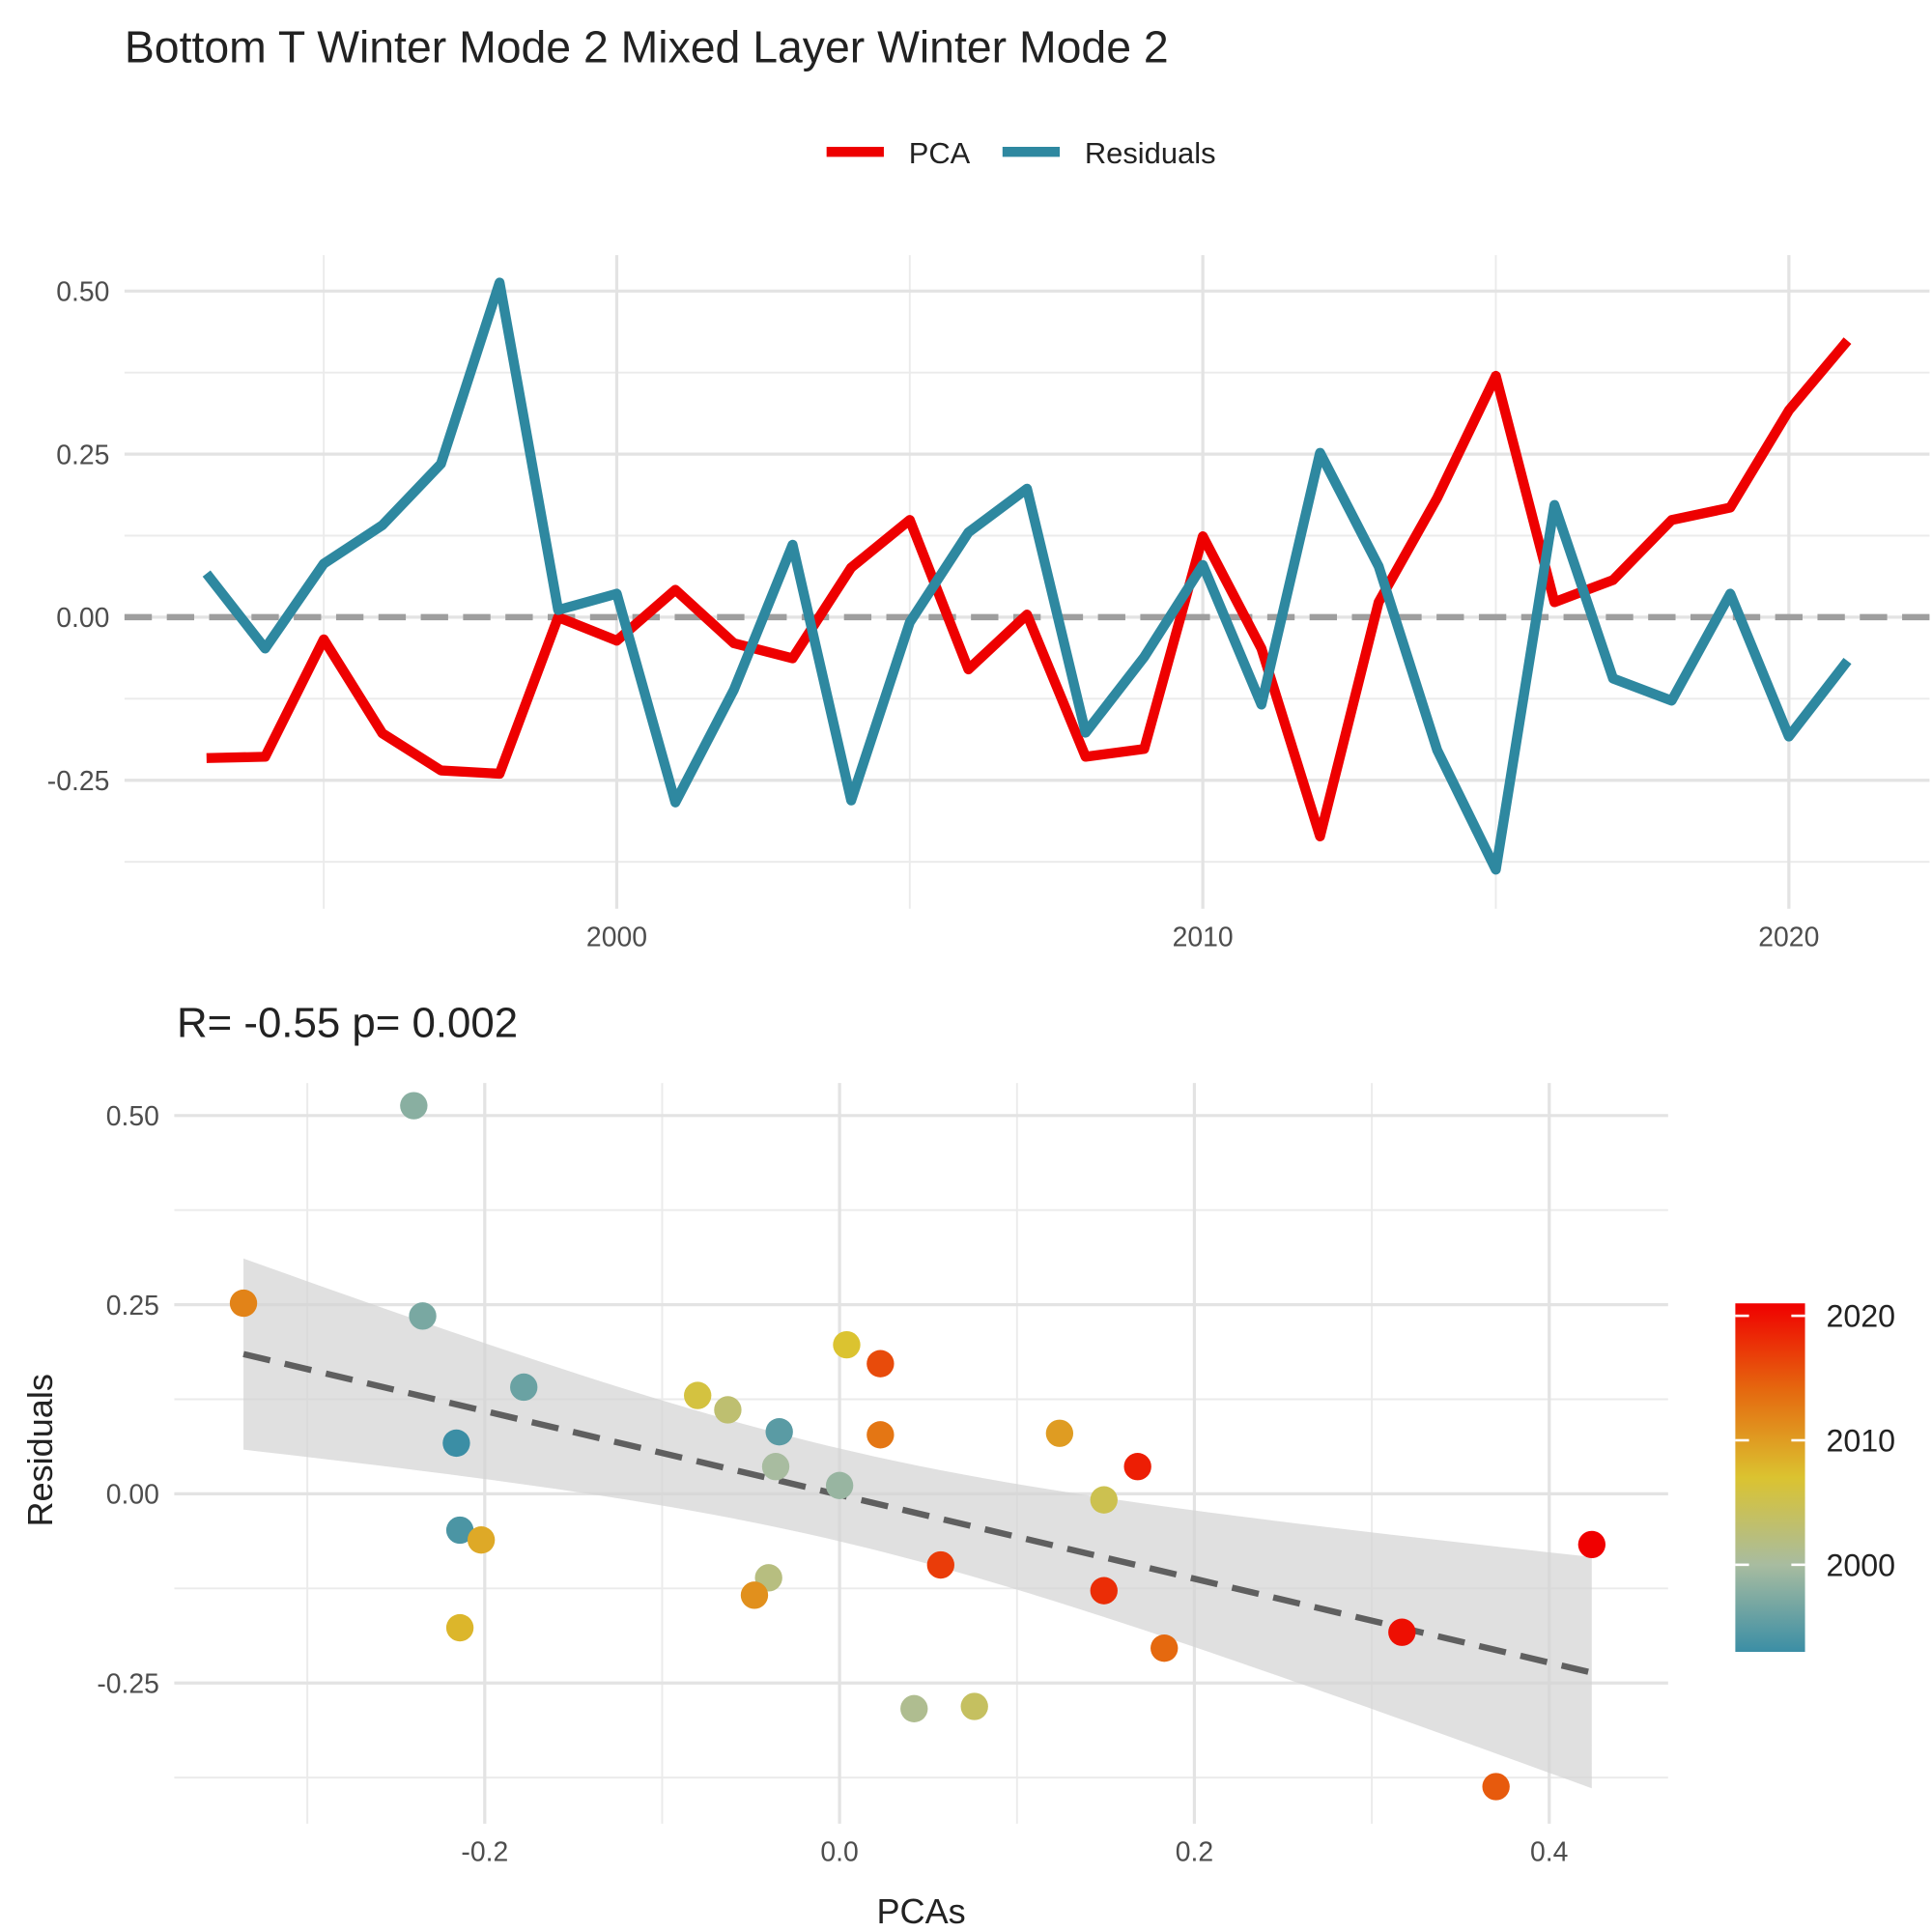  Describe the element at coordinates (40, 1450) in the screenshot. I see `y-axis-label: Residuals` at that location.